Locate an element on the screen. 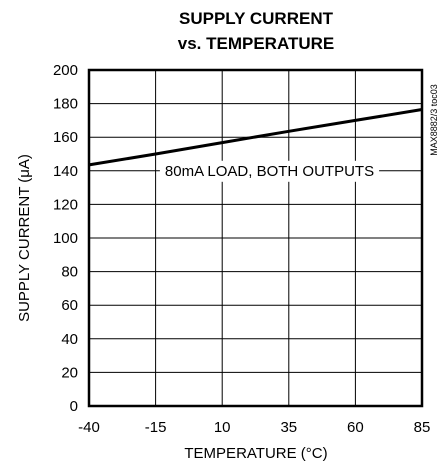  y-tick-label: 60 is located at coordinates (69, 305).